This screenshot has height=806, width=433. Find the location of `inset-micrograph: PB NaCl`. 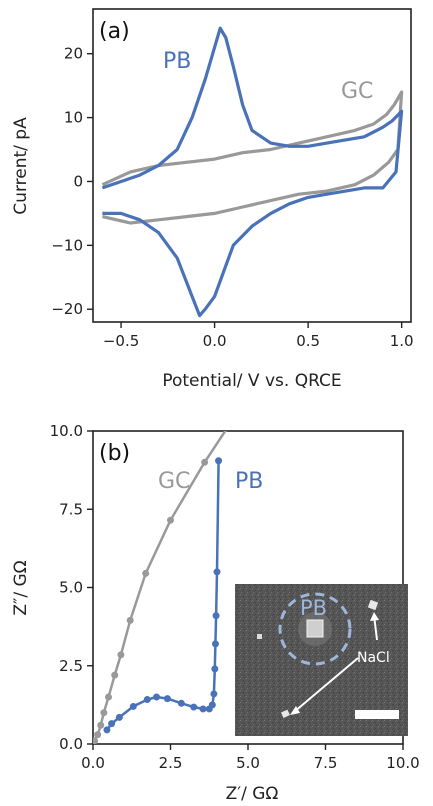

inset-micrograph: PB NaCl is located at coordinates (321, 660).